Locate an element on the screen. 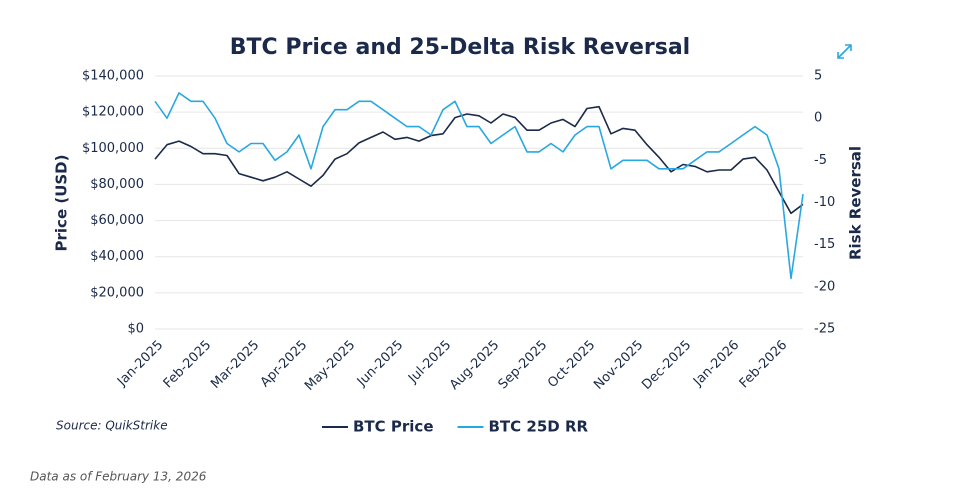 The height and width of the screenshot is (502, 964). y-tick-label: $40,000 is located at coordinates (117, 256).